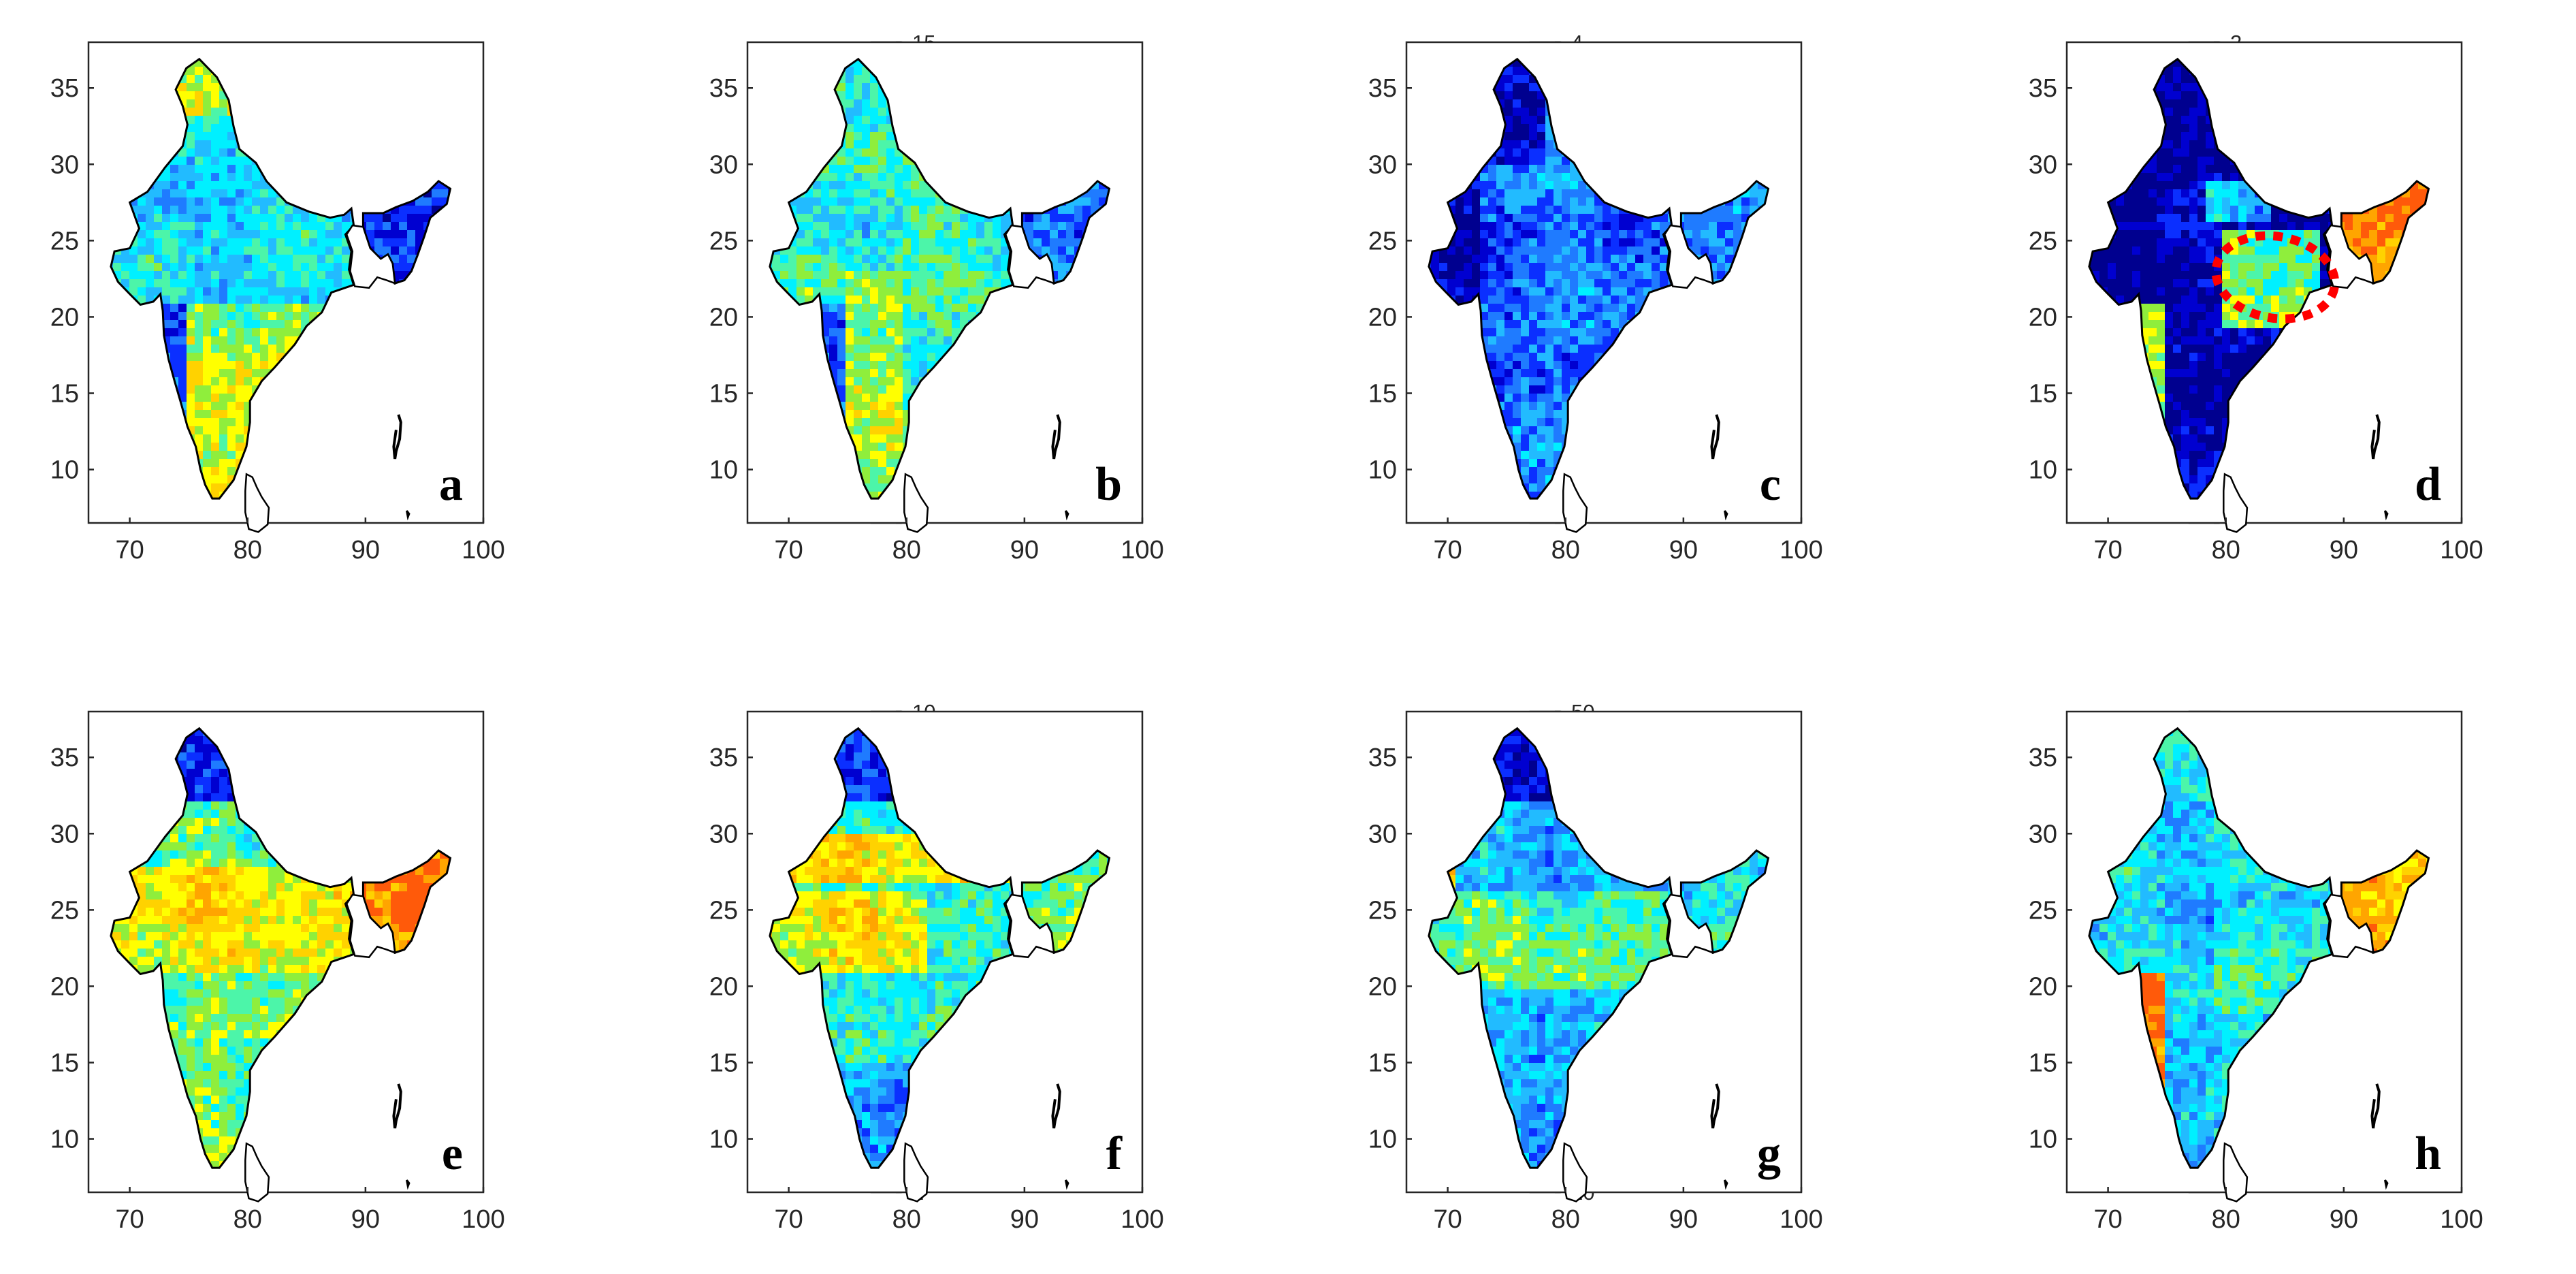 The height and width of the screenshot is (1274, 2576). I want to click on map-panel-d: 708090100353025201510d00.511.522.53, so click(2256, 302).